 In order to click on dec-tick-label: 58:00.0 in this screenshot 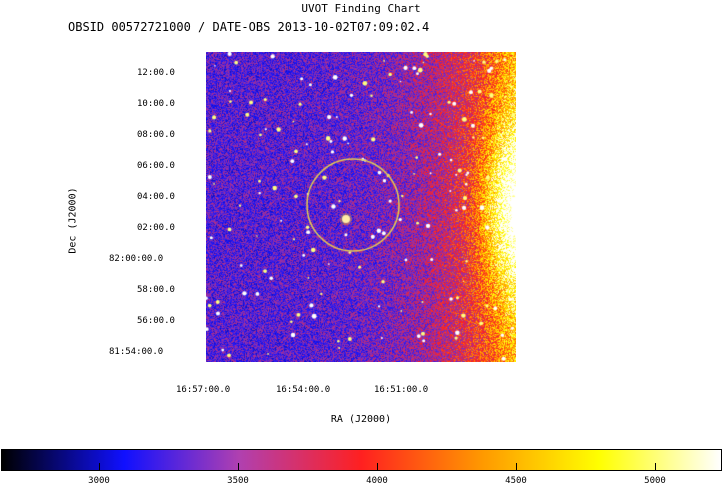, I will do `click(156, 290)`.